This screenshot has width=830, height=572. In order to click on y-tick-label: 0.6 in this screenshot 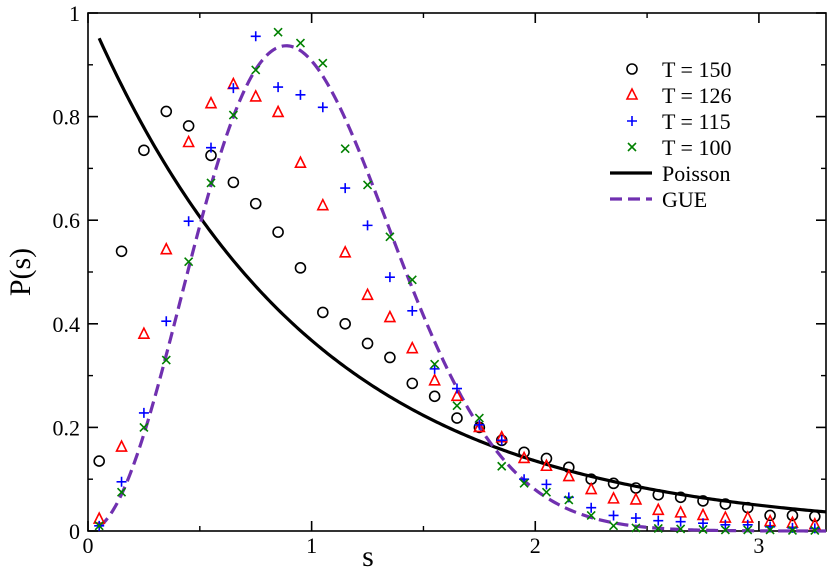, I will do `click(67, 220)`.